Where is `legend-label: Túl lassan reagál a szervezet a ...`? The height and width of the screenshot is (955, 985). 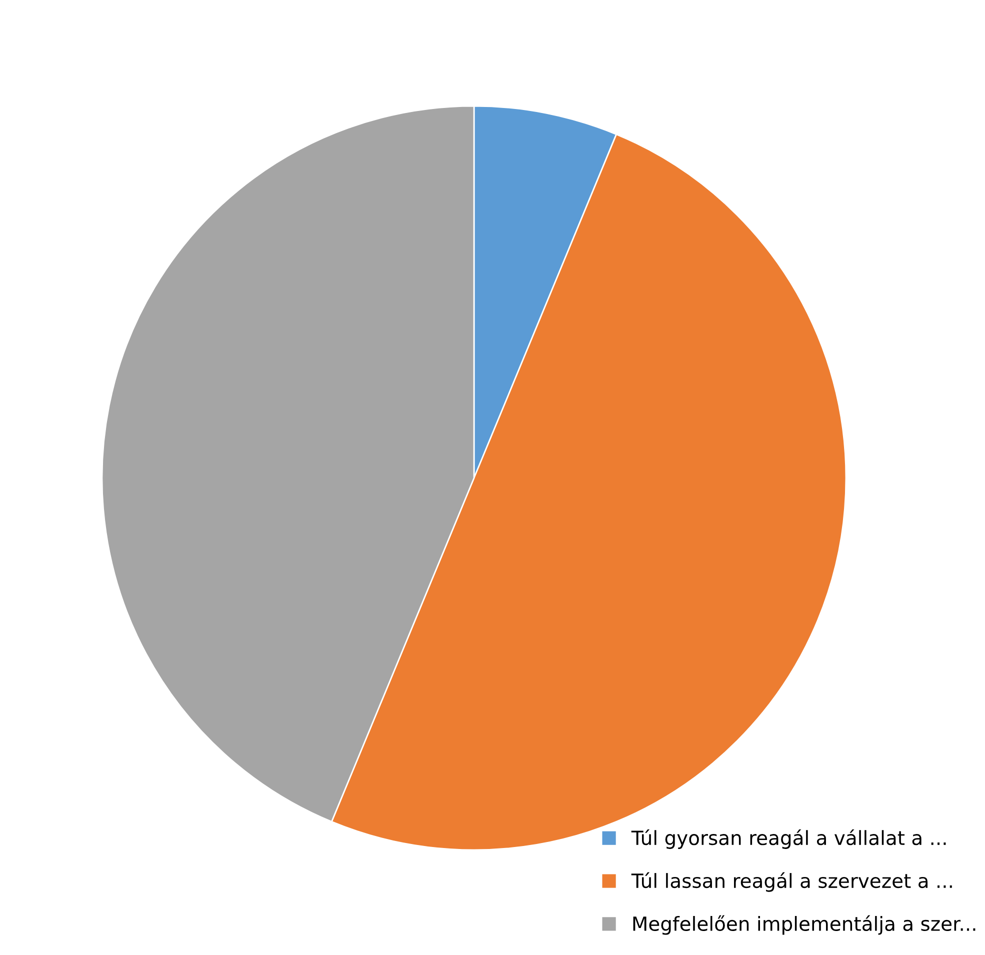
legend-label: Túl lassan reagál a szervezet a ... is located at coordinates (791, 882).